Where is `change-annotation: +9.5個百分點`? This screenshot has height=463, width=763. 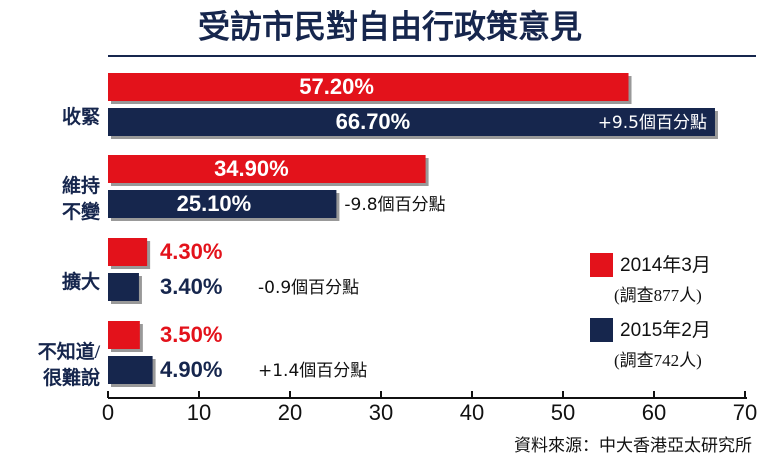
change-annotation: +9.5個百分點 is located at coordinates (652, 123).